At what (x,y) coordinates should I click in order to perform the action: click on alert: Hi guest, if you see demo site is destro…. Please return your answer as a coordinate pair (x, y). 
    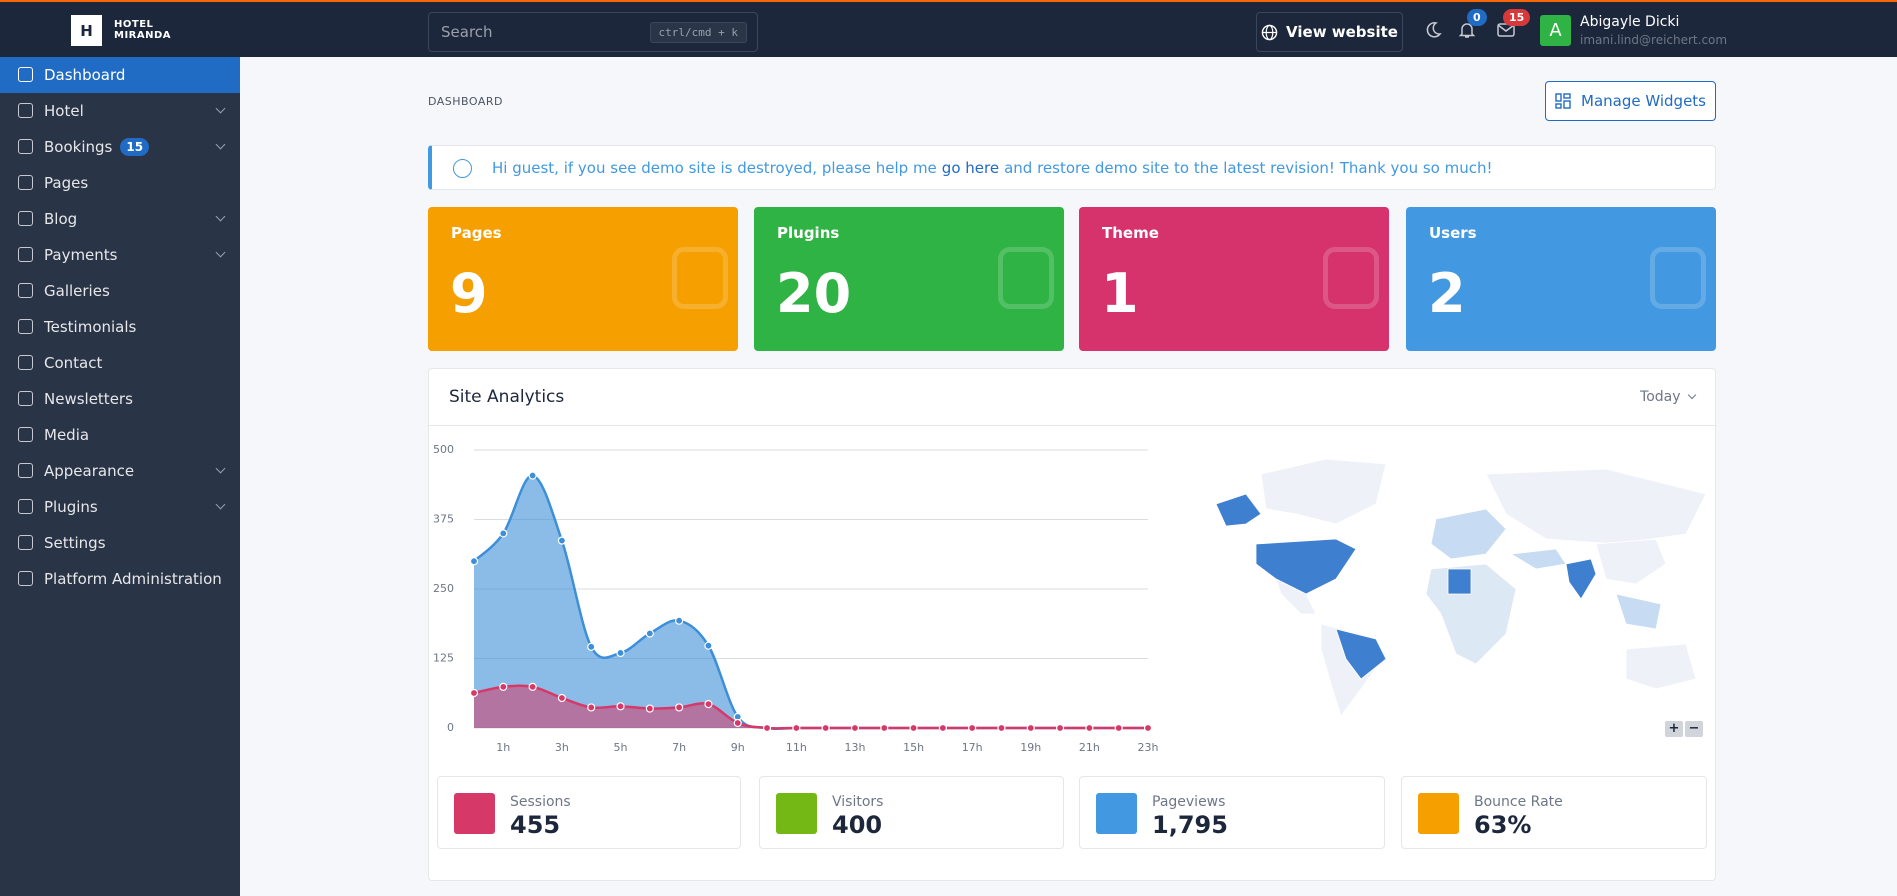
    Looking at the image, I should click on (1072, 167).